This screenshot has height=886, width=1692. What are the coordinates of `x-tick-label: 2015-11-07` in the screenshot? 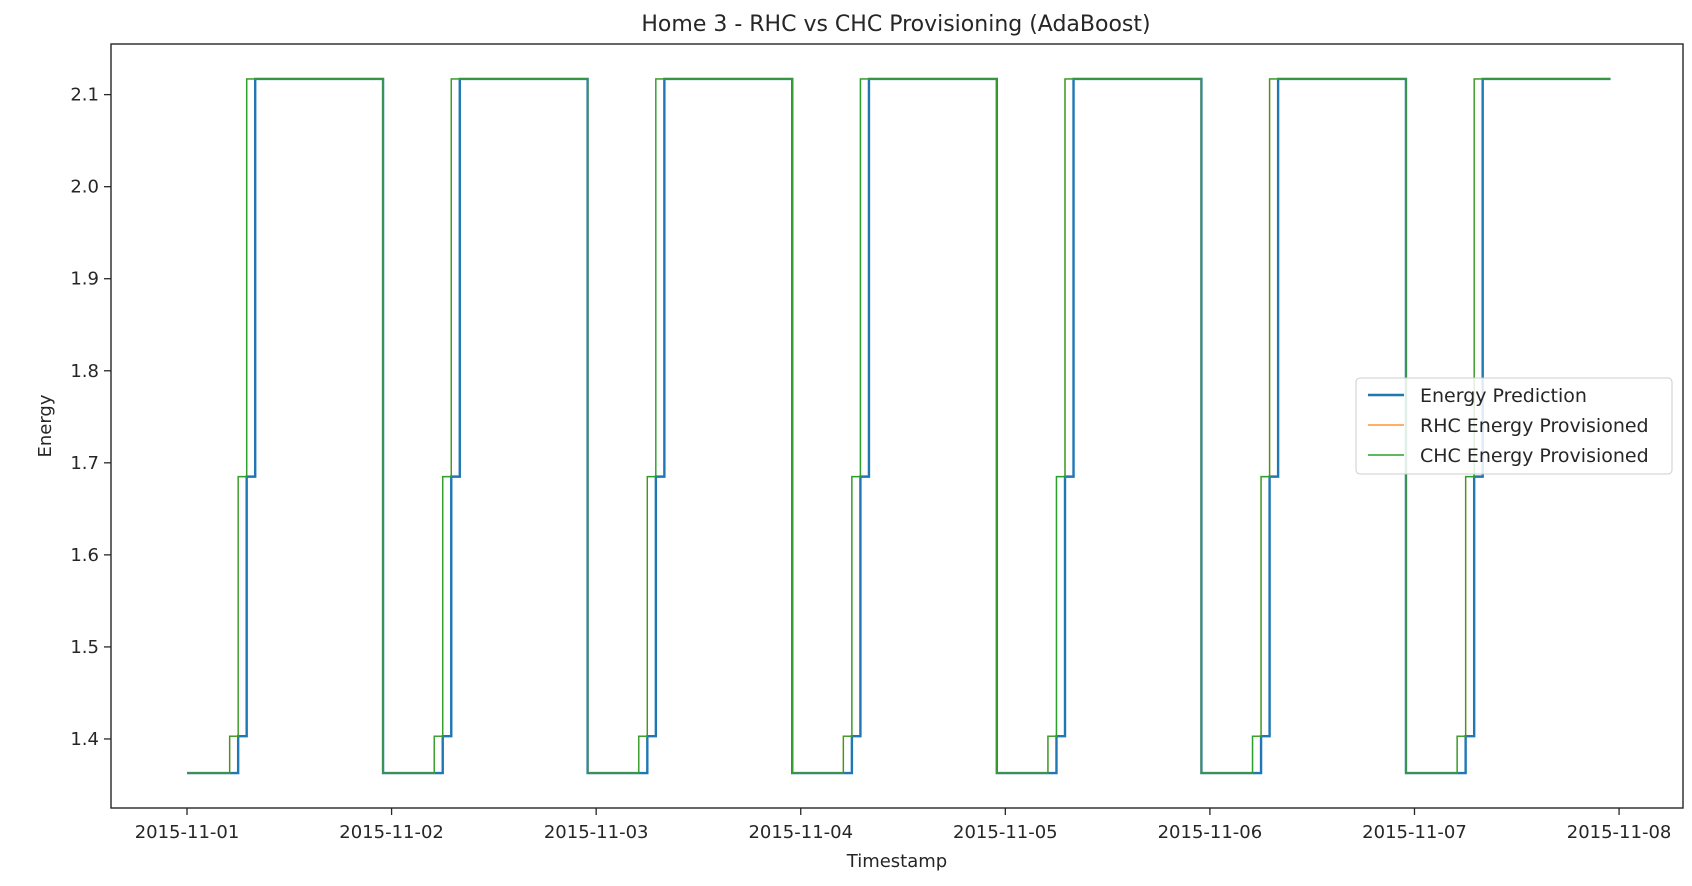 It's located at (1414, 832).